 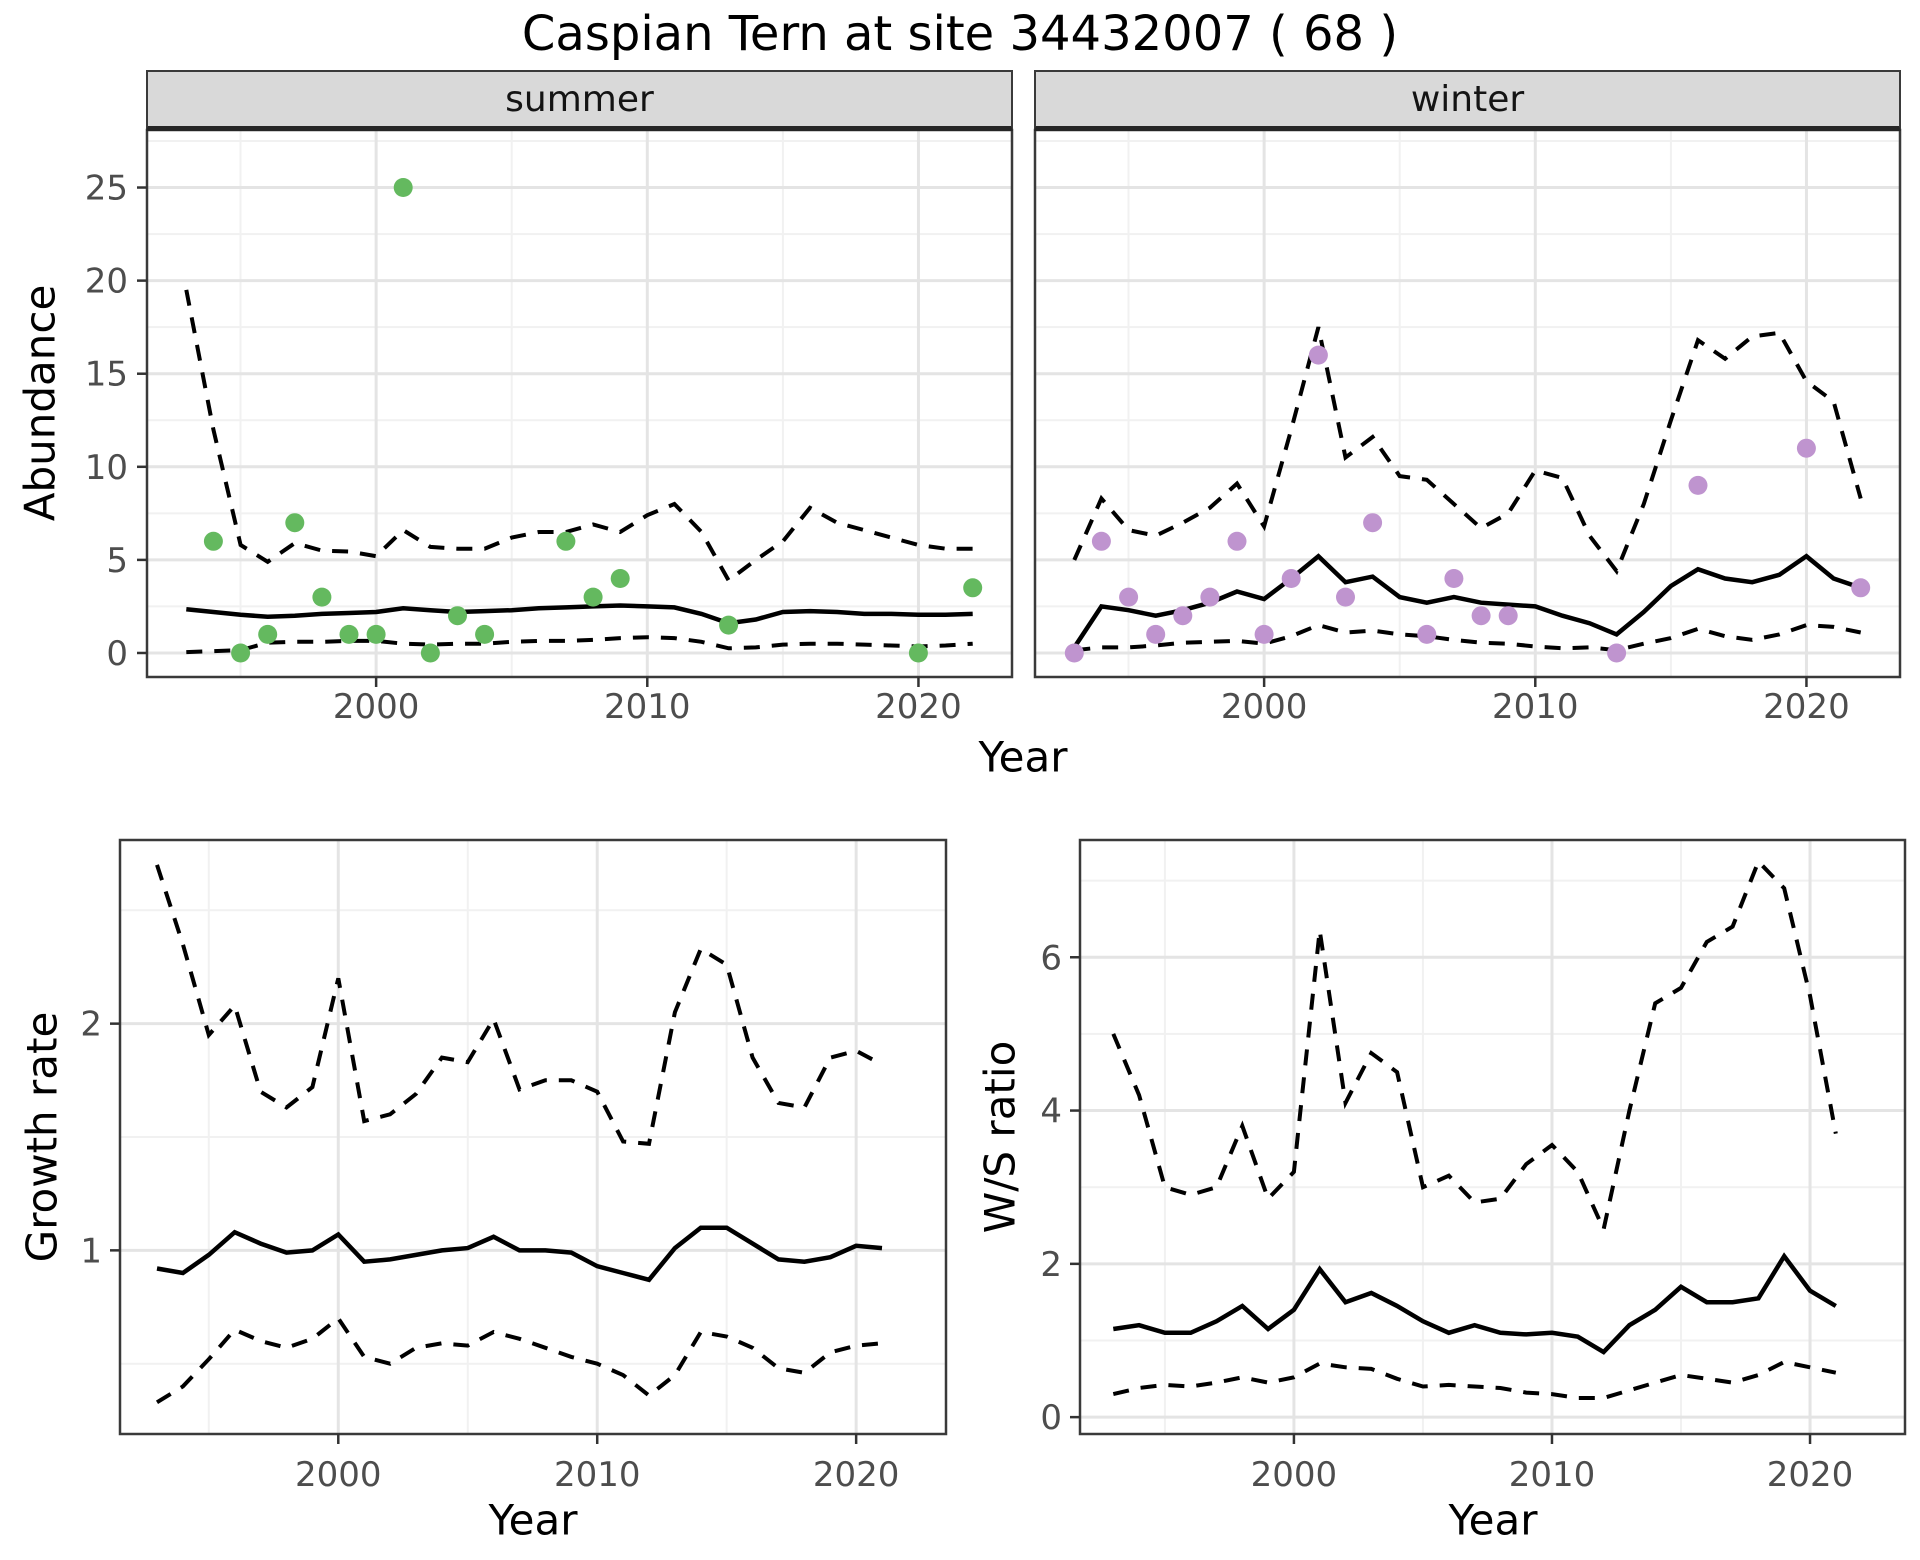 I want to click on ws-ratio-median-line, so click(x=1474, y=1303).